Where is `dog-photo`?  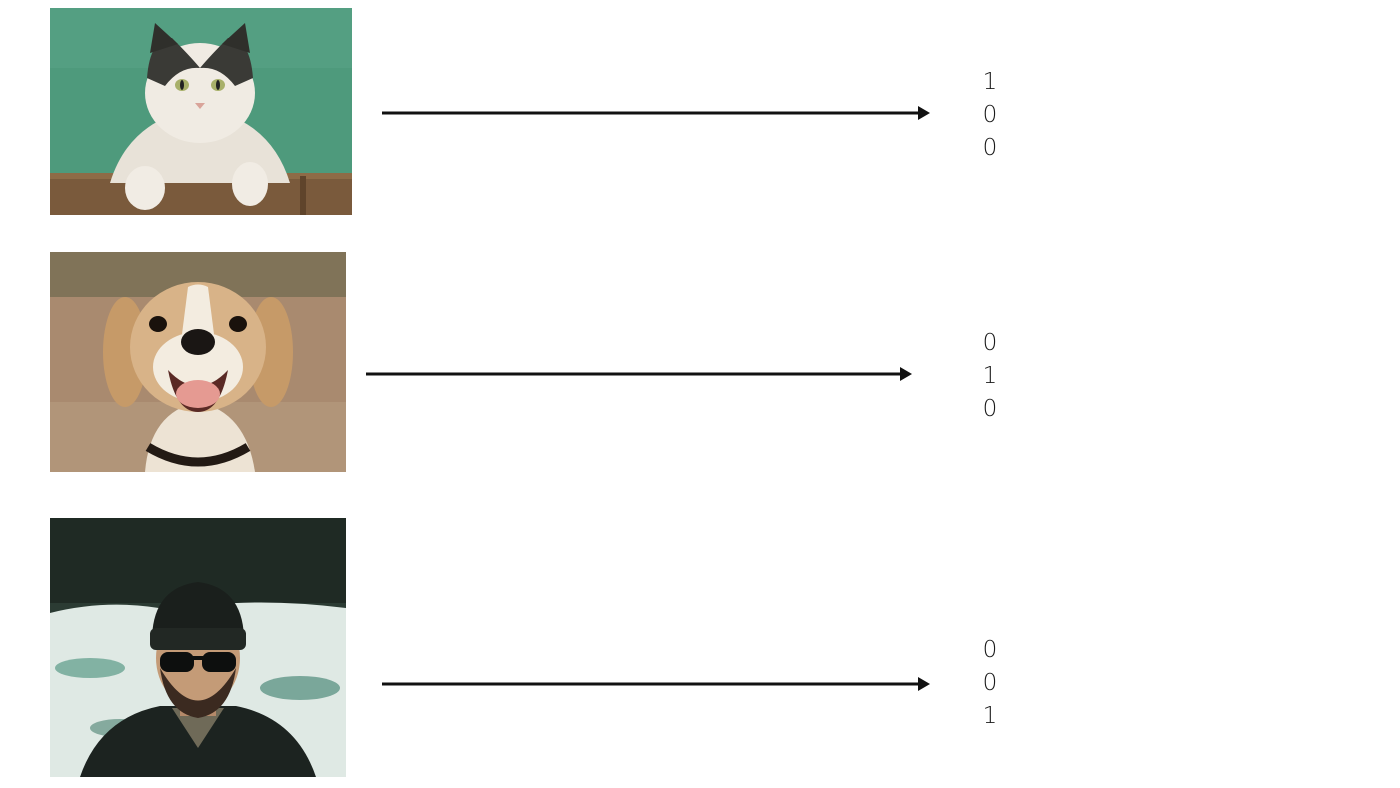 dog-photo is located at coordinates (198, 362).